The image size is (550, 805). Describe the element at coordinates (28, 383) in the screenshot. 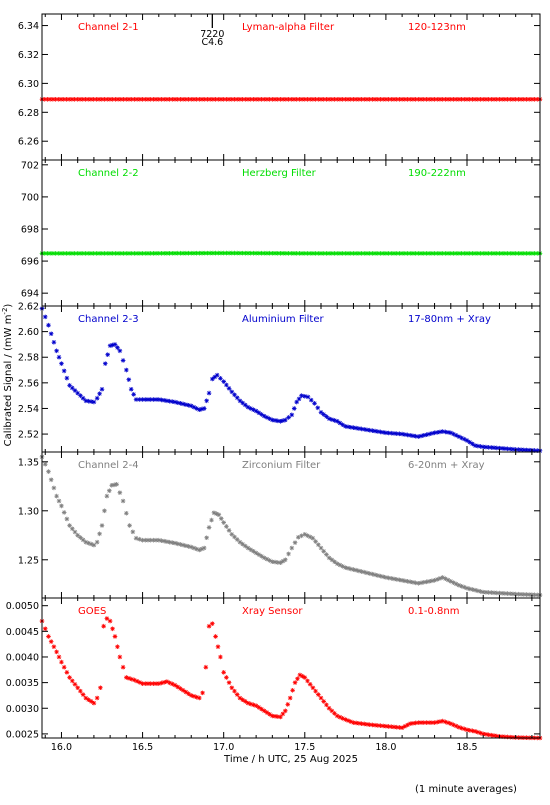

I see `y-tick-label: 2.56` at that location.